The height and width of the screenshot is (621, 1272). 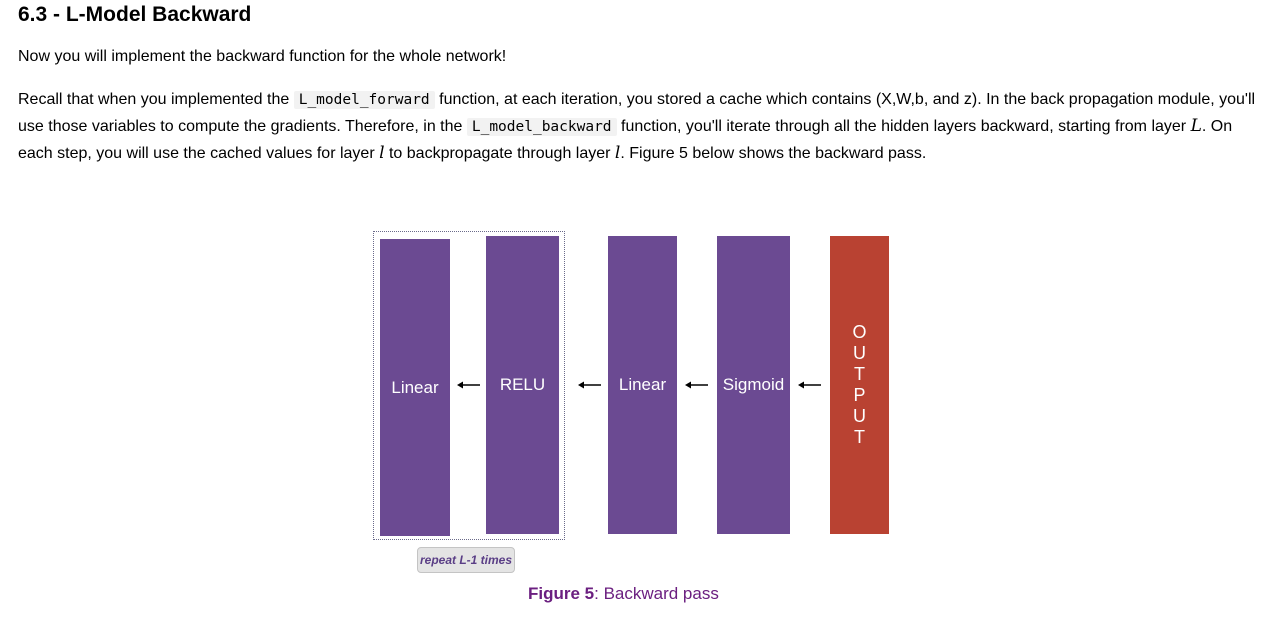 I want to click on output-block: O U T P U T, so click(x=859, y=385).